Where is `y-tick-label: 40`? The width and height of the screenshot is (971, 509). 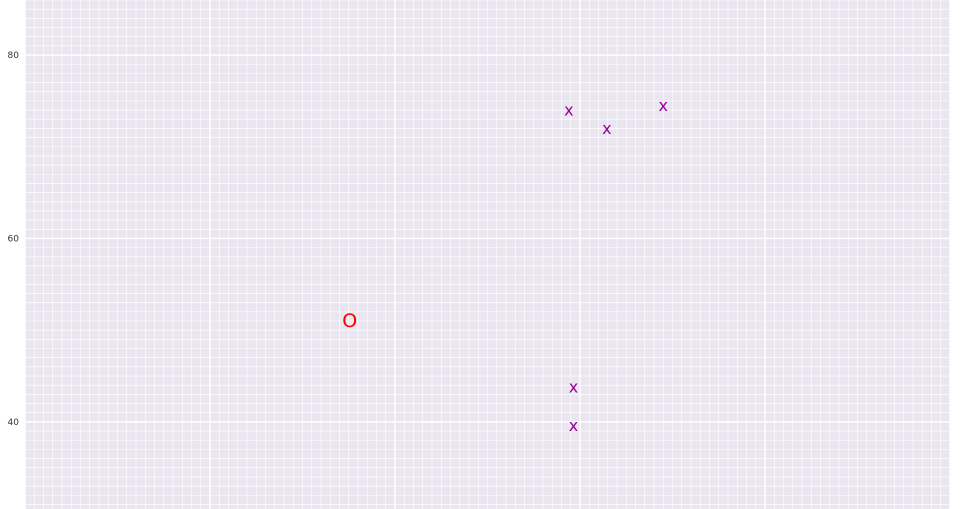 y-tick-label: 40 is located at coordinates (14, 423).